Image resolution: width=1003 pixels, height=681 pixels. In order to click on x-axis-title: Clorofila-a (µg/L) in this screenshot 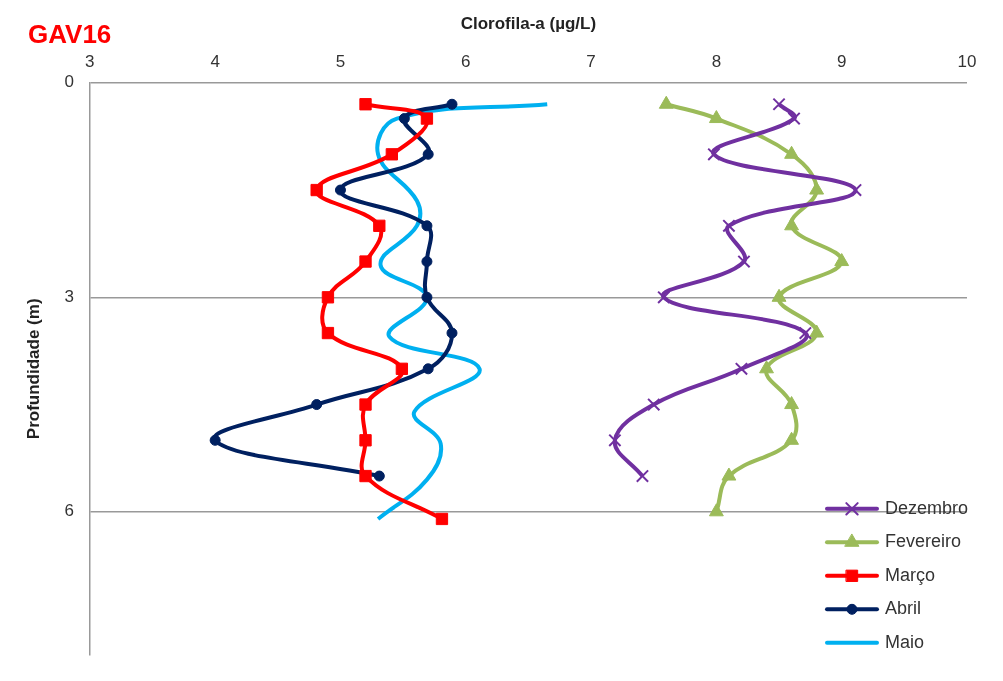, I will do `click(528, 23)`.